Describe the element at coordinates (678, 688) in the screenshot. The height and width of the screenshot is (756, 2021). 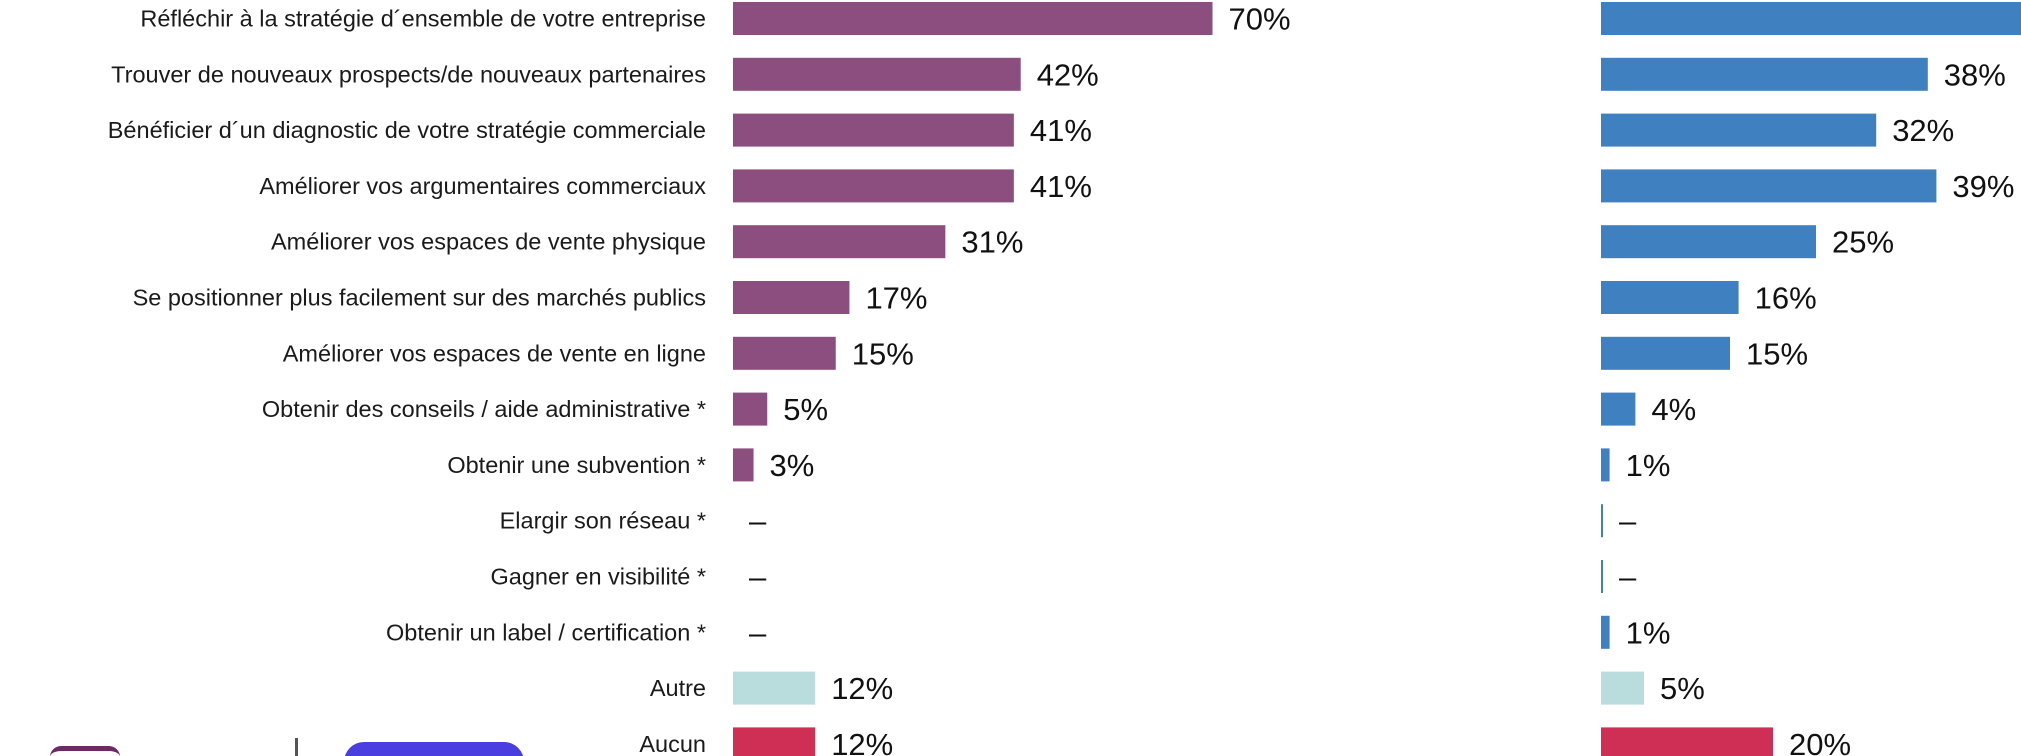
I see `category-label: Autre` at that location.